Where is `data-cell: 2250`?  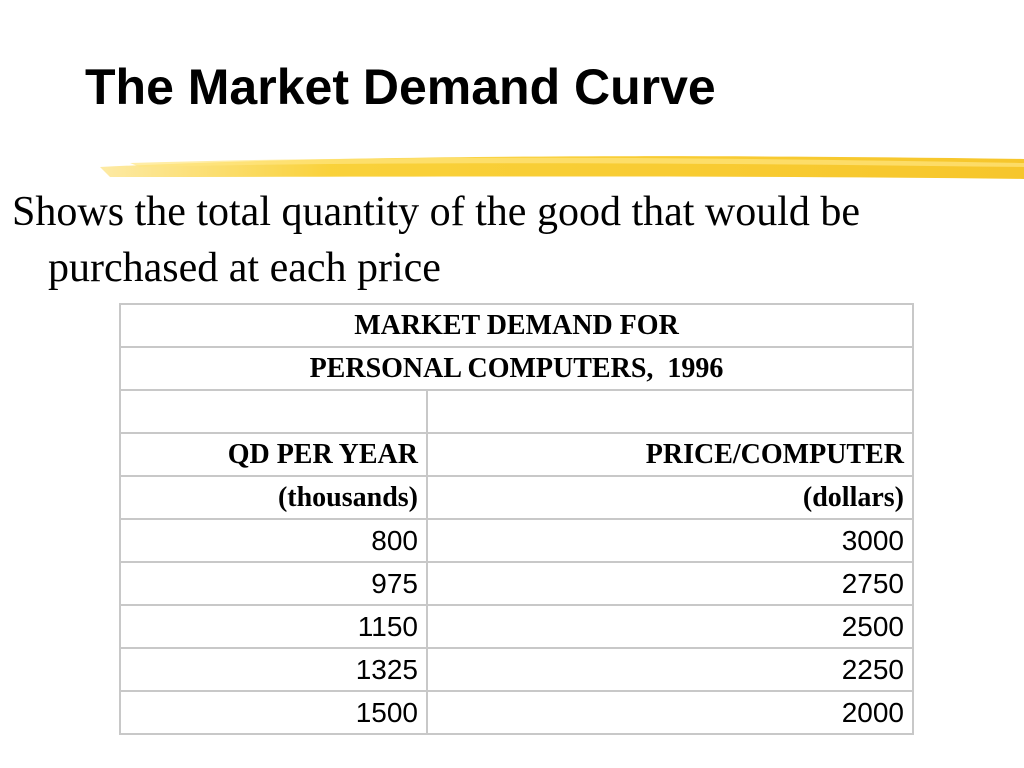 data-cell: 2250 is located at coordinates (670, 669).